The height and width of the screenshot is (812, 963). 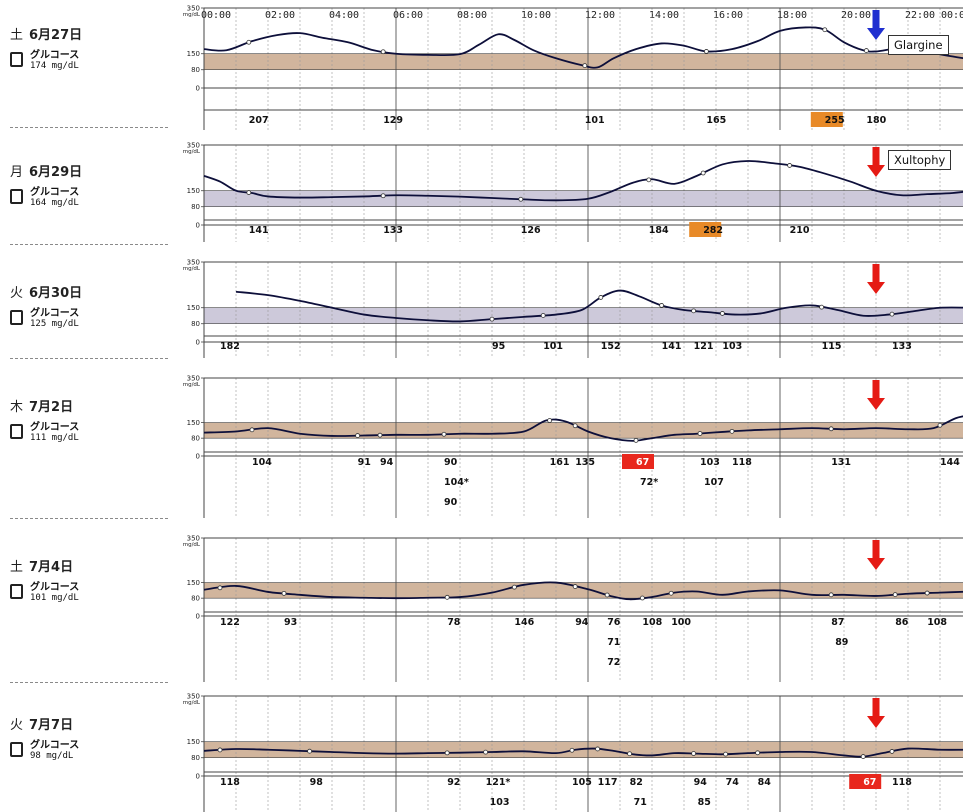 What do you see at coordinates (614, 622) in the screenshot?
I see `reading-value: 76` at bounding box center [614, 622].